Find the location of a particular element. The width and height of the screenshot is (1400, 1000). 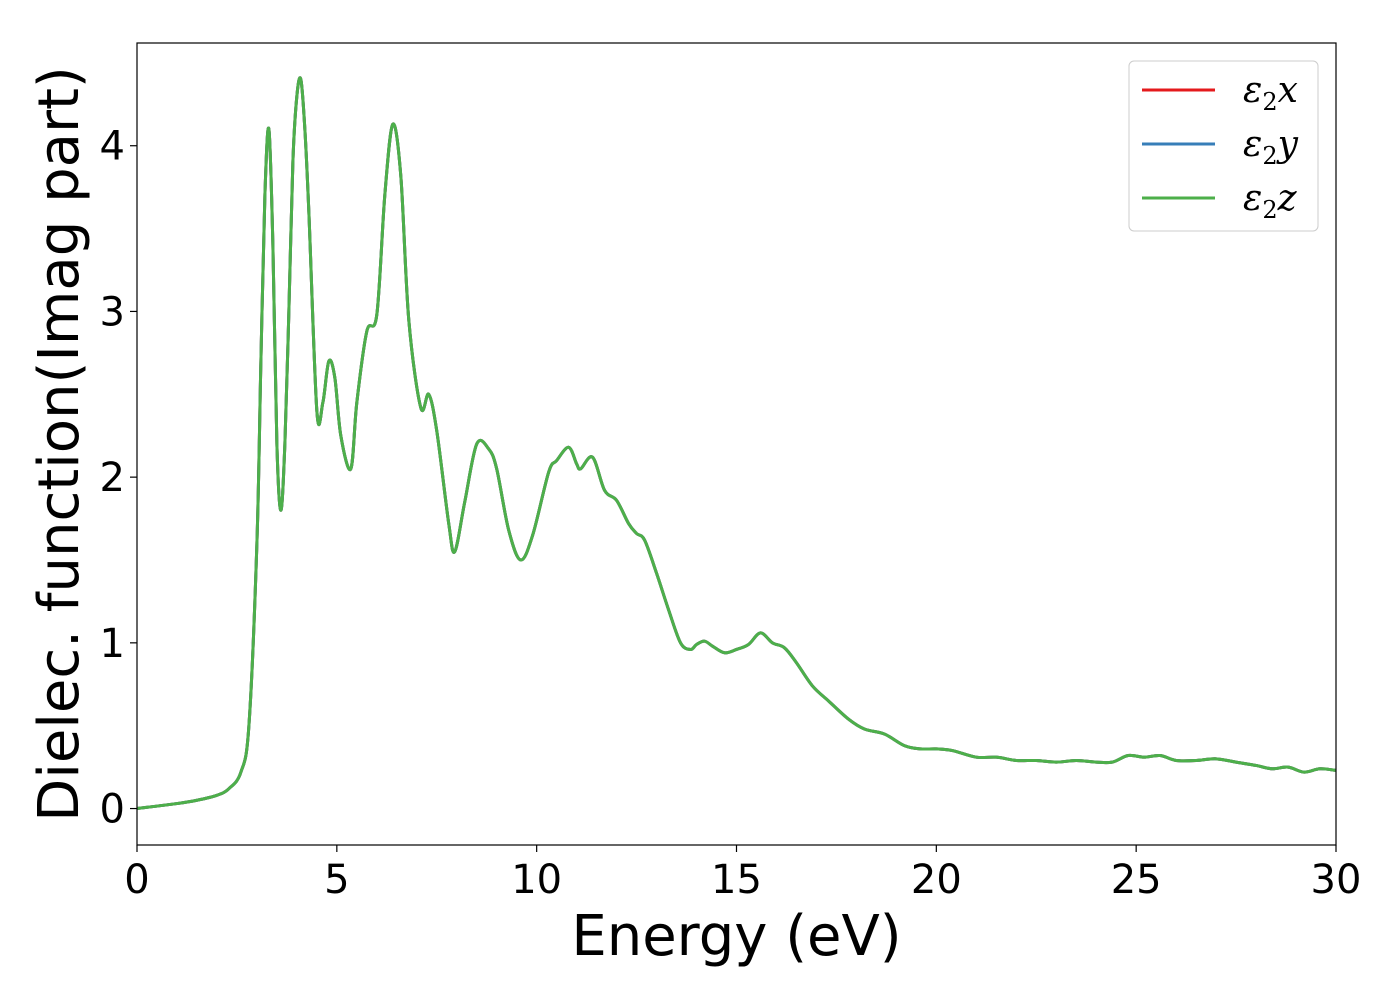

y-axis-title: Dielec. function(Imag part) is located at coordinates (59, 444).